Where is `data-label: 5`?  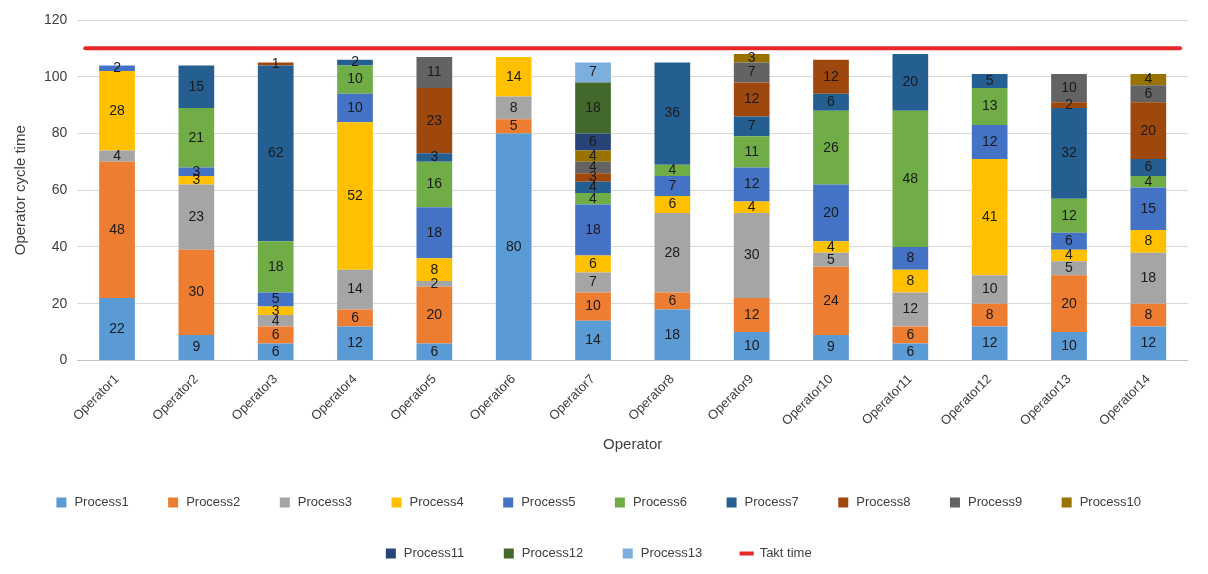 data-label: 5 is located at coordinates (513, 125).